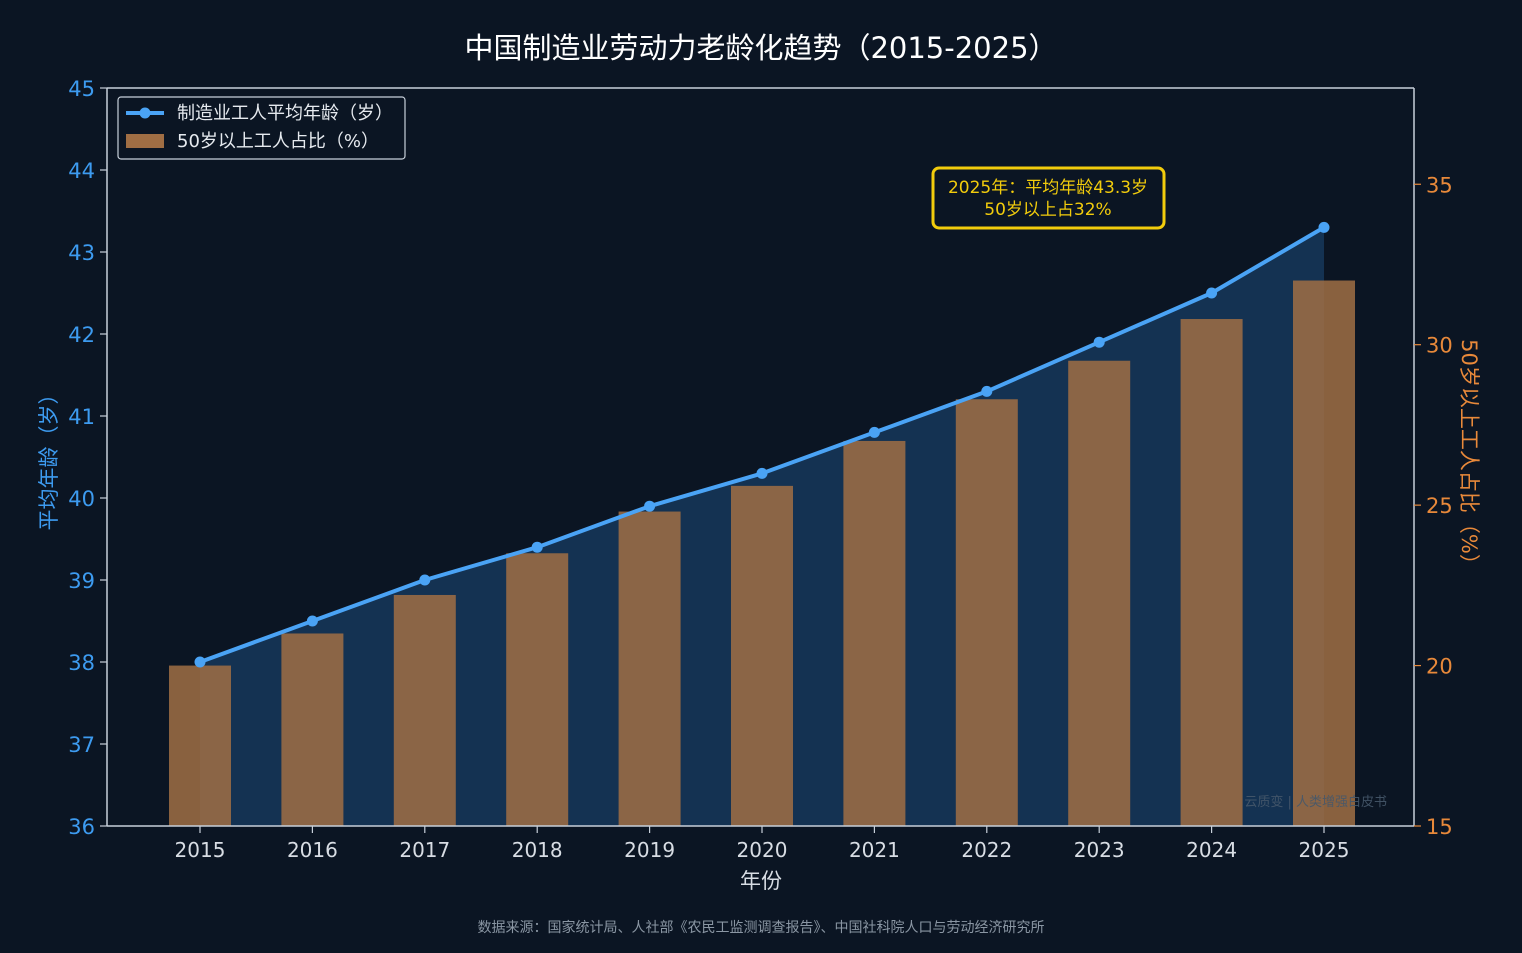  What do you see at coordinates (81, 417) in the screenshot?
I see `left-tick-label-41: 41` at bounding box center [81, 417].